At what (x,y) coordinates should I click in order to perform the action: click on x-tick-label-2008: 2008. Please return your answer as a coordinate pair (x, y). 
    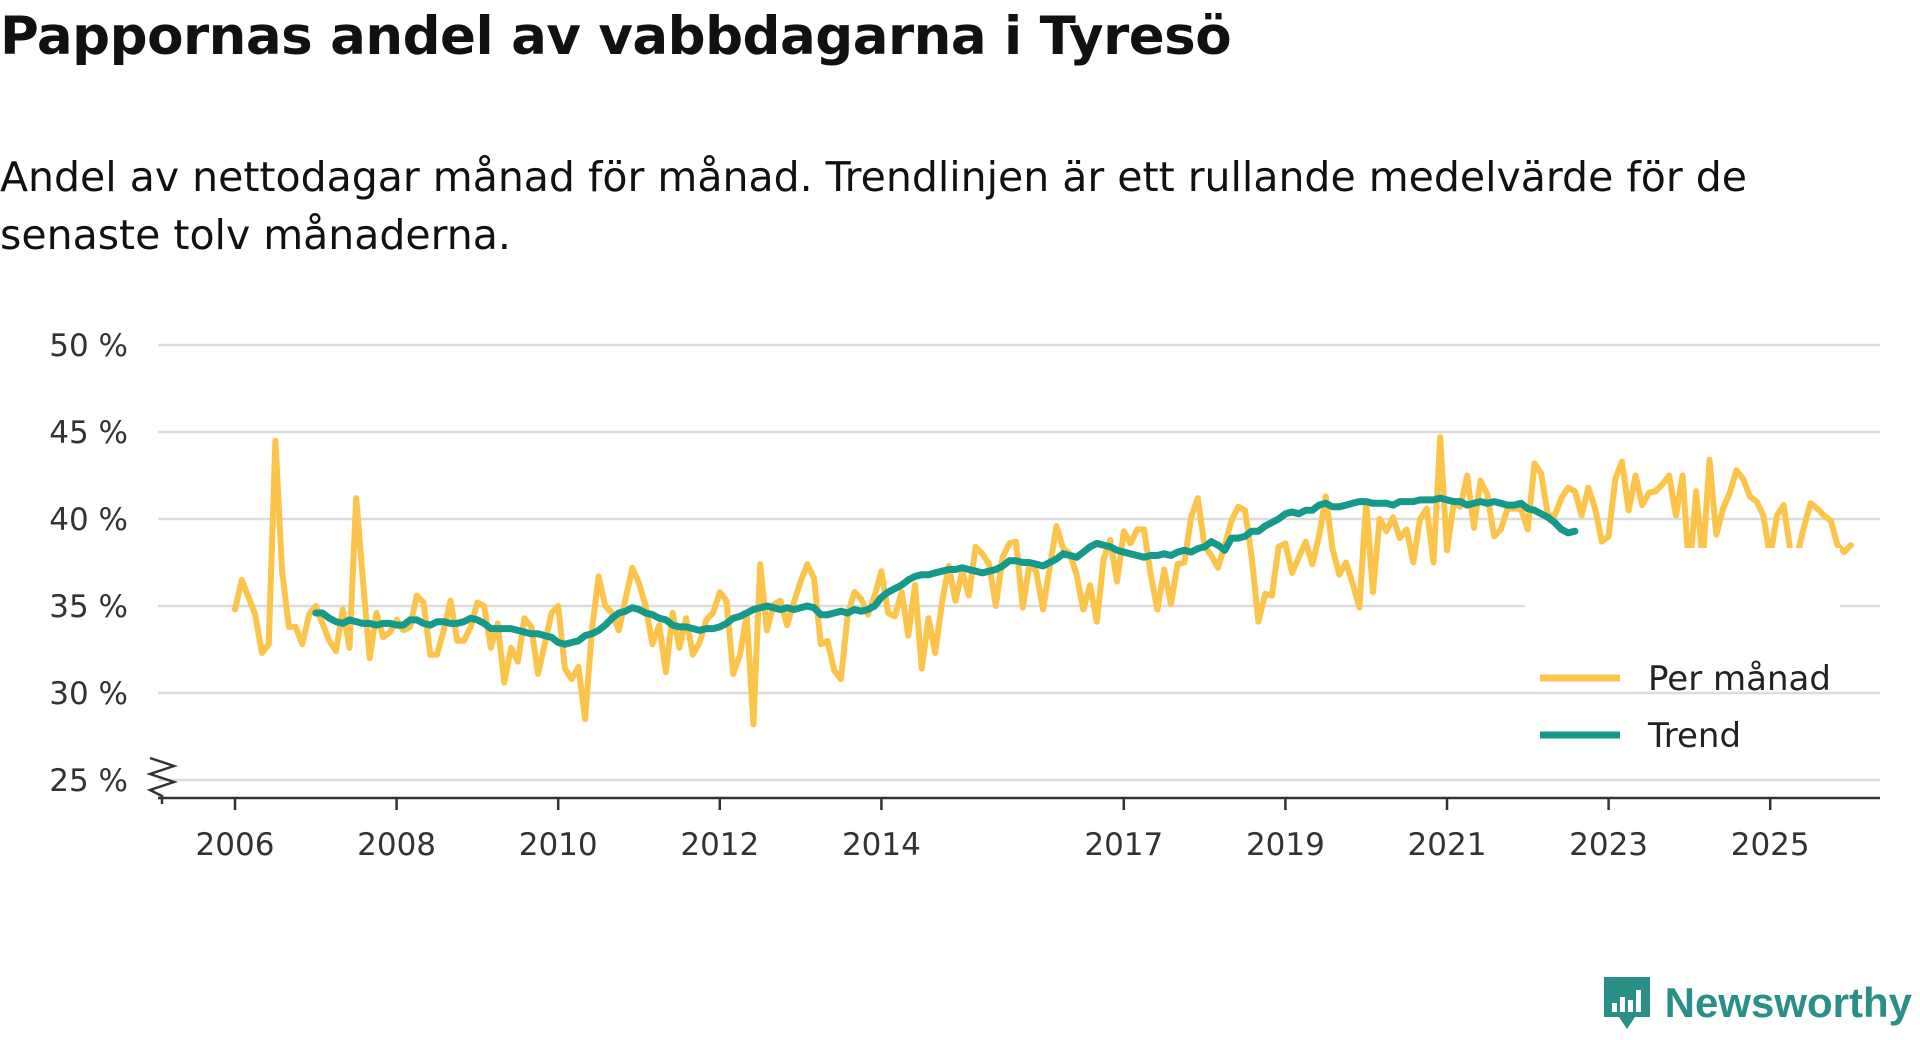
    Looking at the image, I should click on (396, 843).